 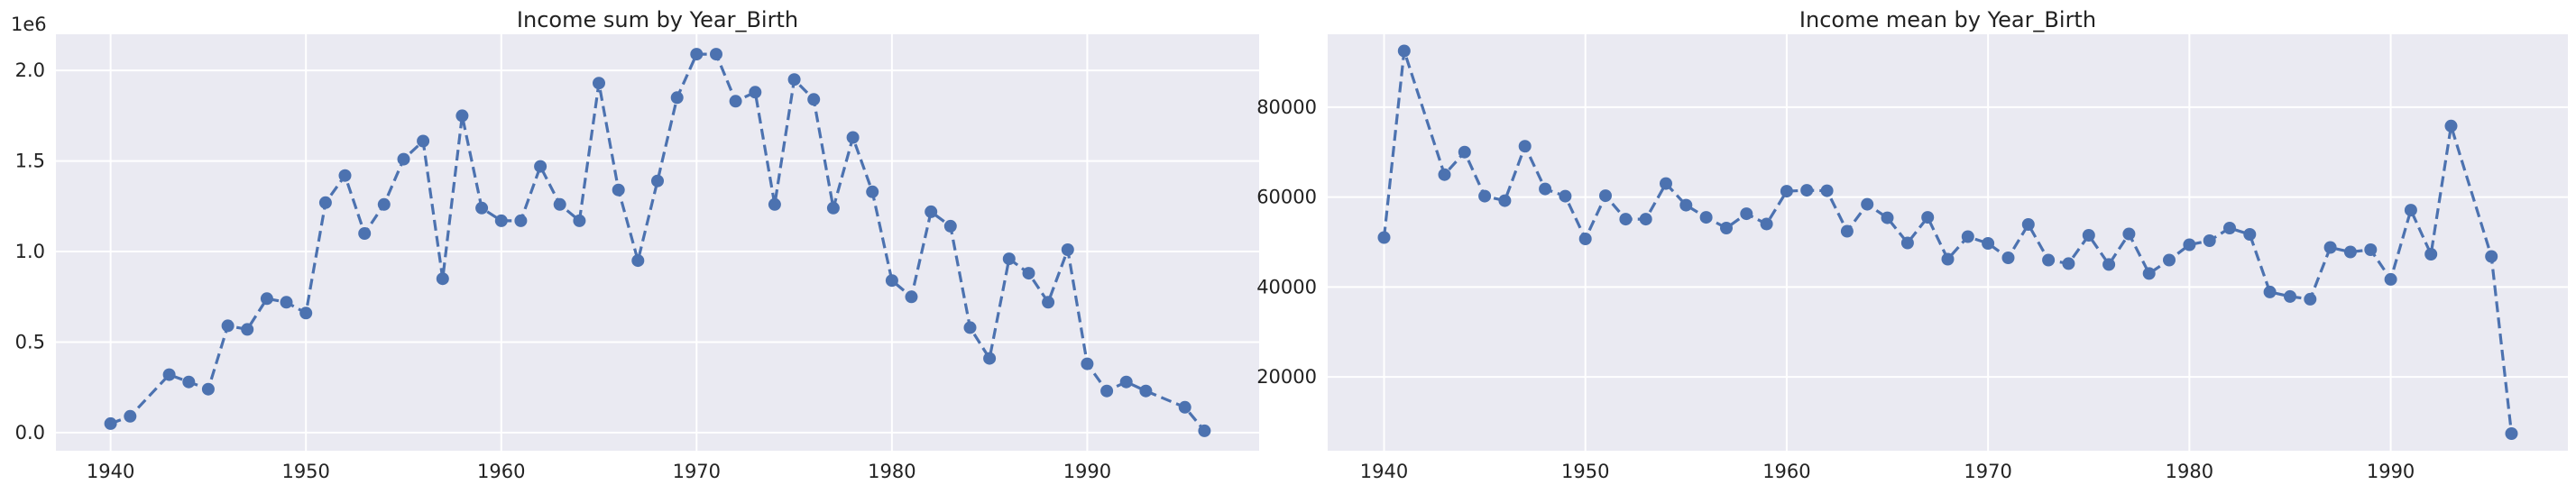 What do you see at coordinates (30, 341) in the screenshot?
I see `y-tick-label: 0.5` at bounding box center [30, 341].